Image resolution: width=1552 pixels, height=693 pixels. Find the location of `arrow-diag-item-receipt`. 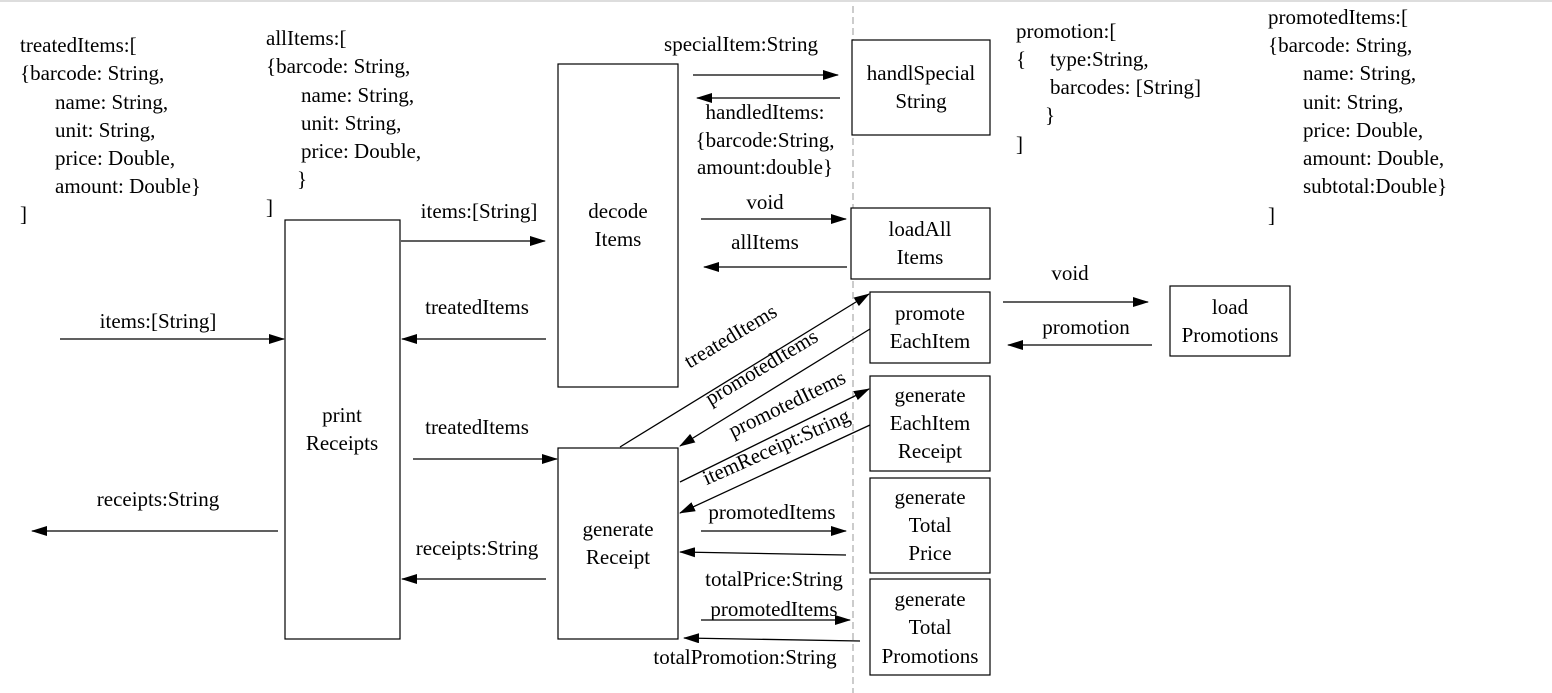

arrow-diag-item-receipt is located at coordinates (775, 469).